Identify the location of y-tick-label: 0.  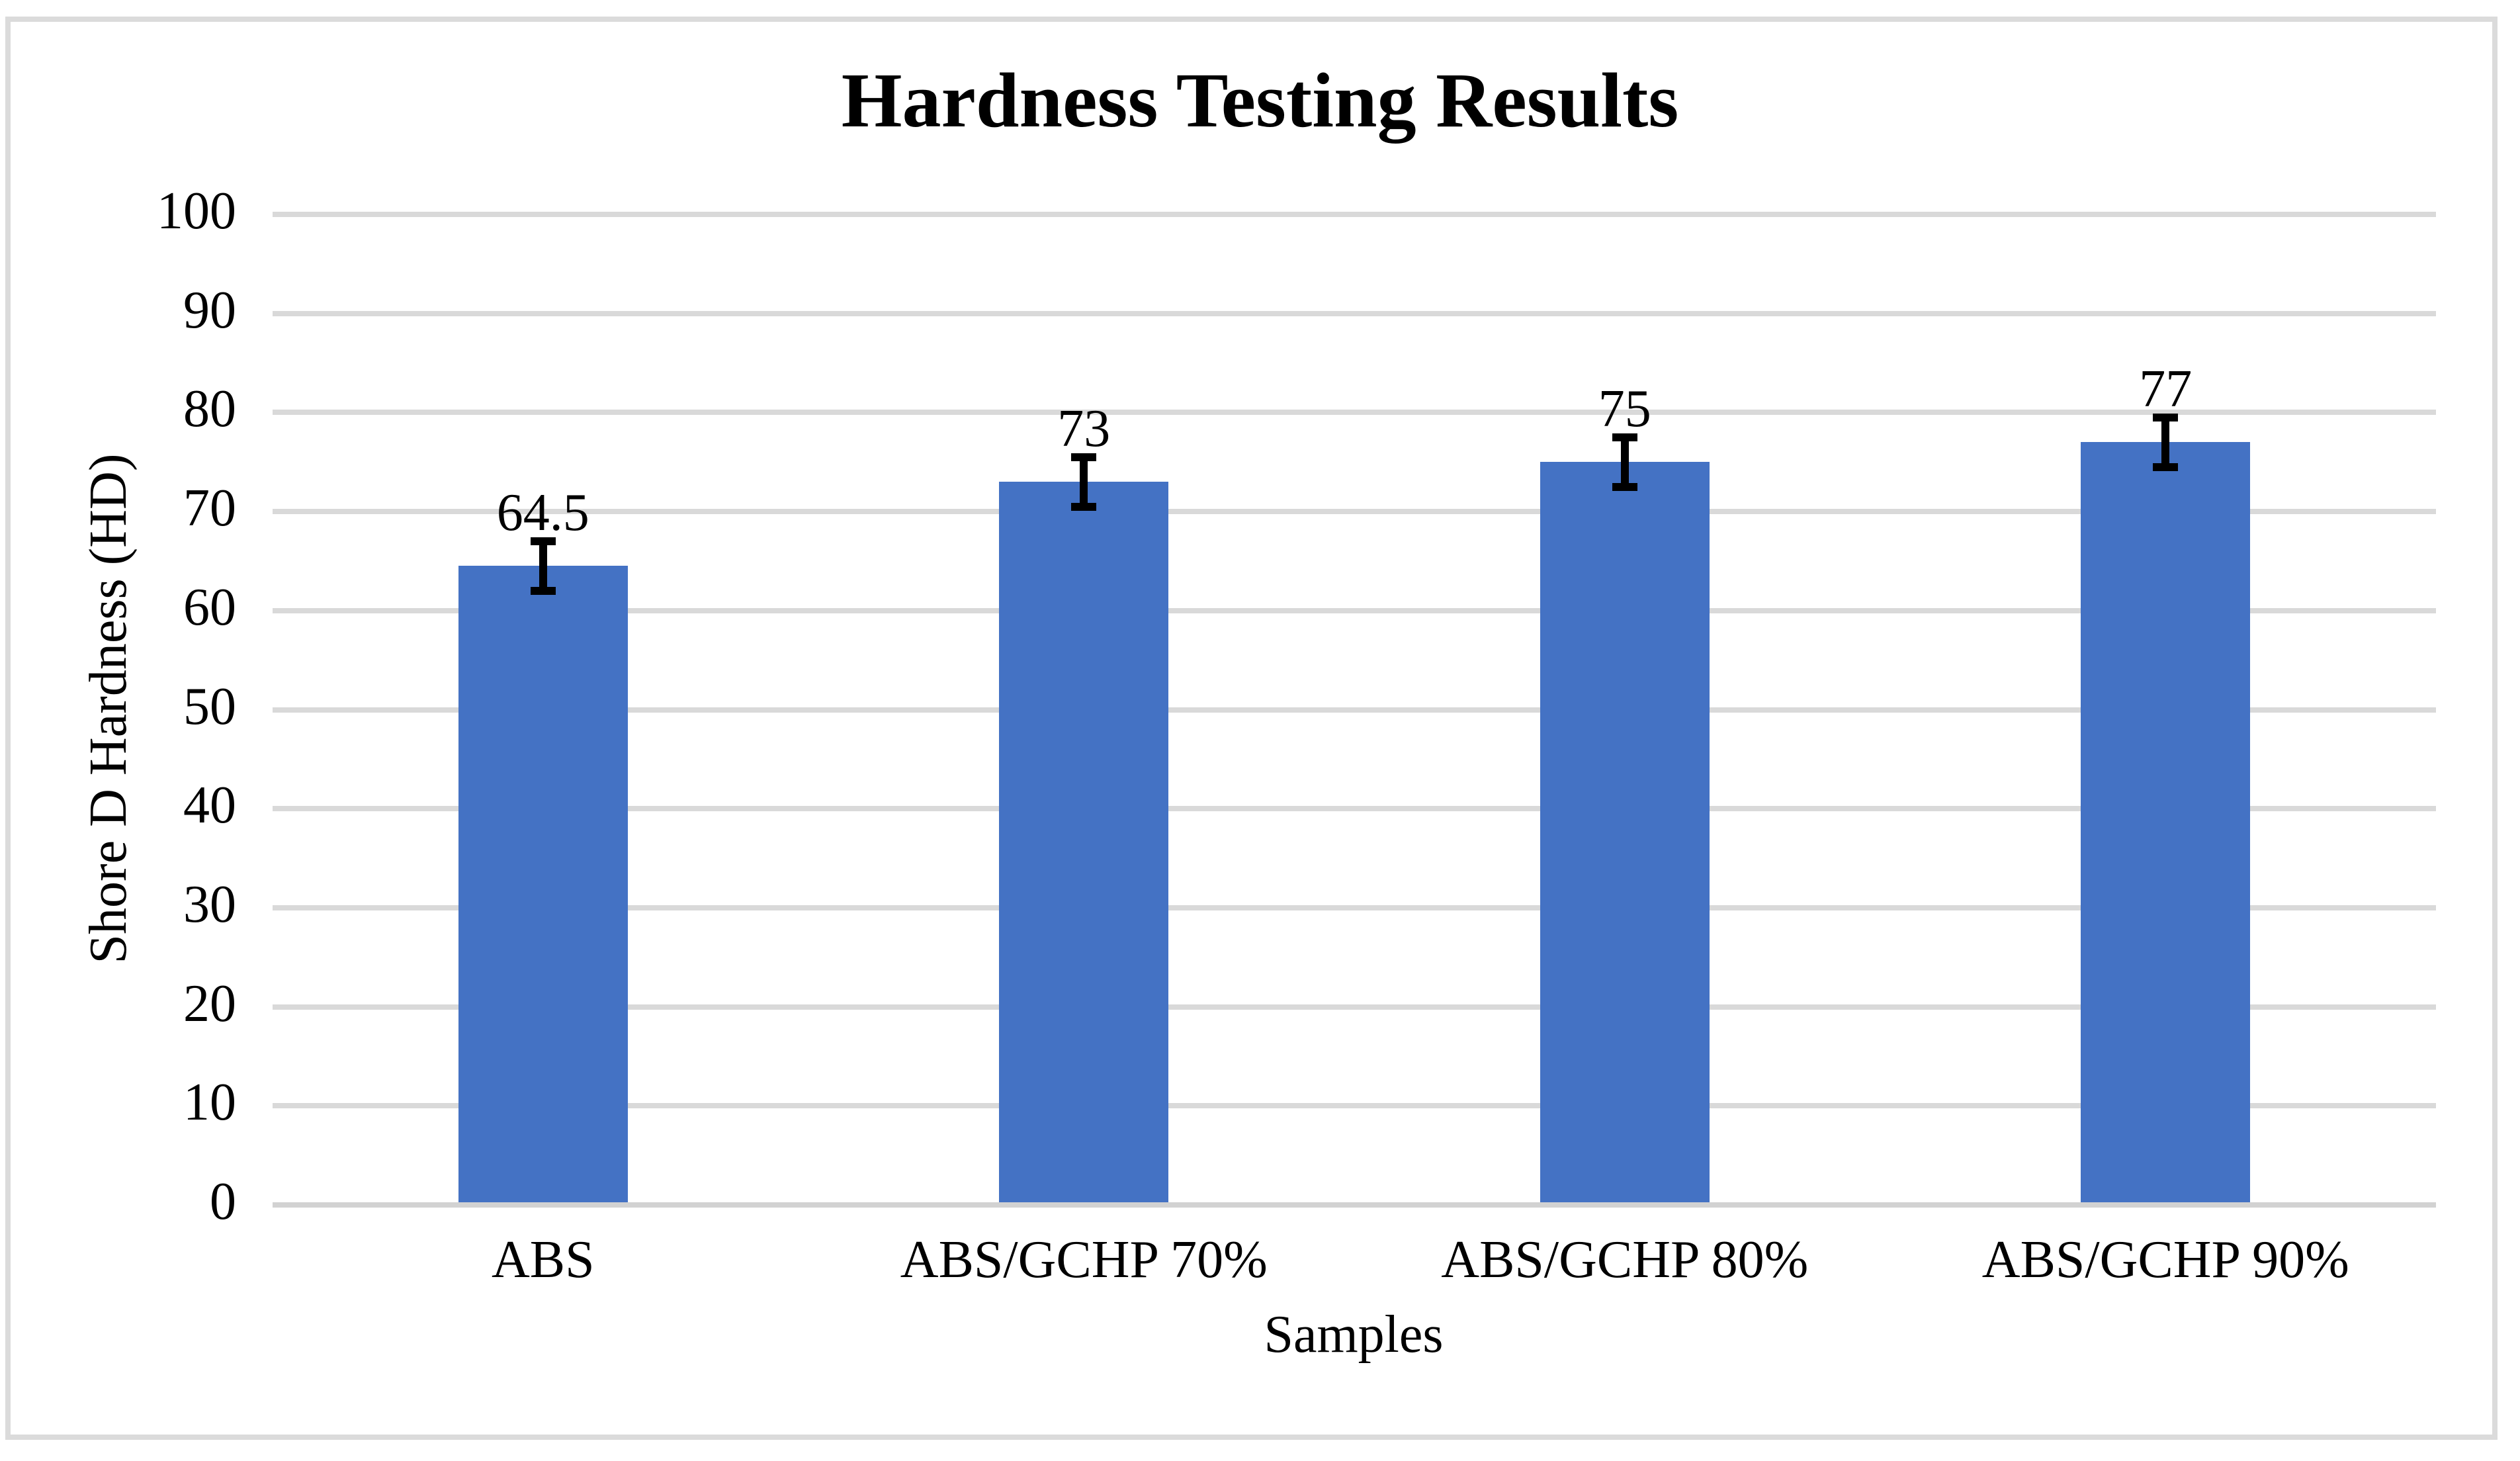
(223, 1202).